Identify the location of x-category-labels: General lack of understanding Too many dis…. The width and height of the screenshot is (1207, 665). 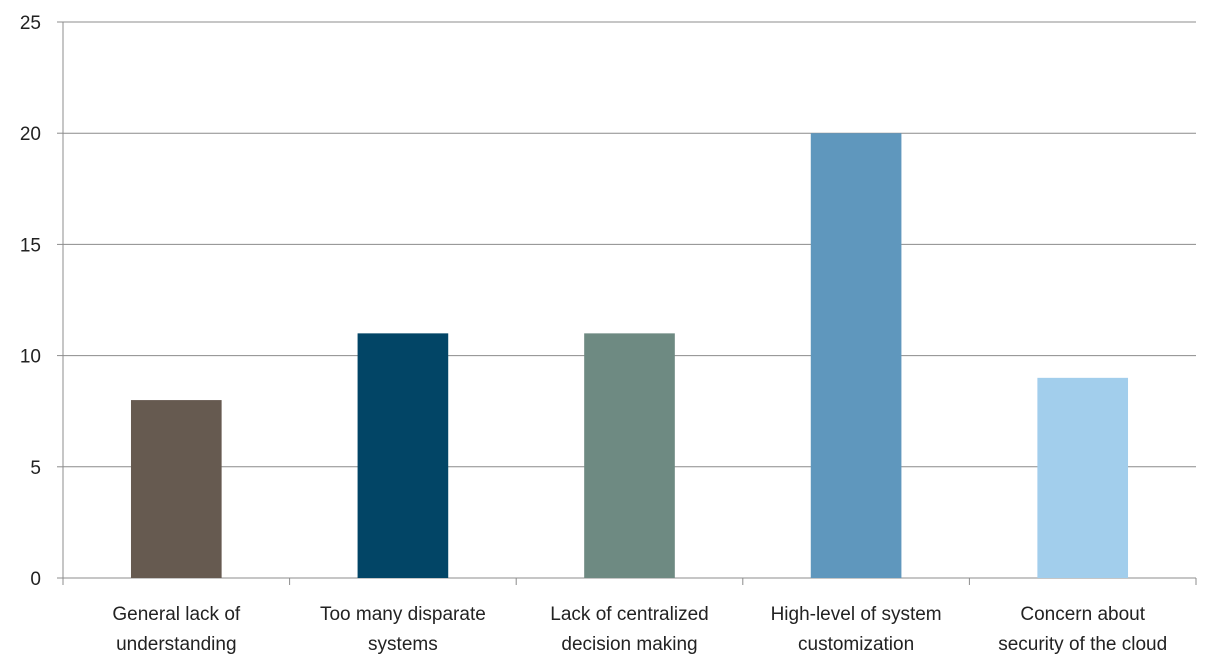
(639, 629).